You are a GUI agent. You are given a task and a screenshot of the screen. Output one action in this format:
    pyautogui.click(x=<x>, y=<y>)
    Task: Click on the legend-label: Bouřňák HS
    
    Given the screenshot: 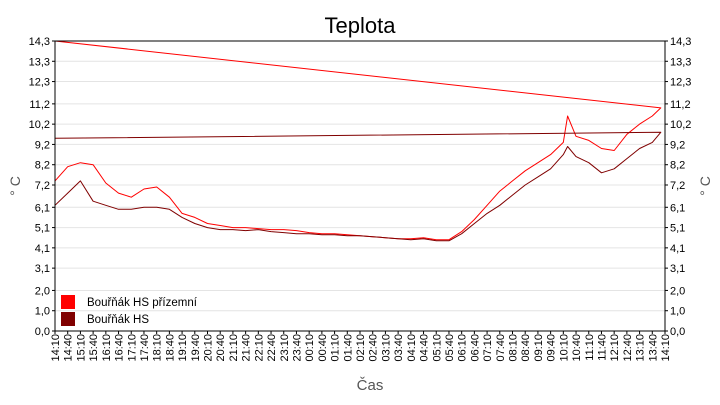 What is the action you would take?
    pyautogui.click(x=118, y=320)
    